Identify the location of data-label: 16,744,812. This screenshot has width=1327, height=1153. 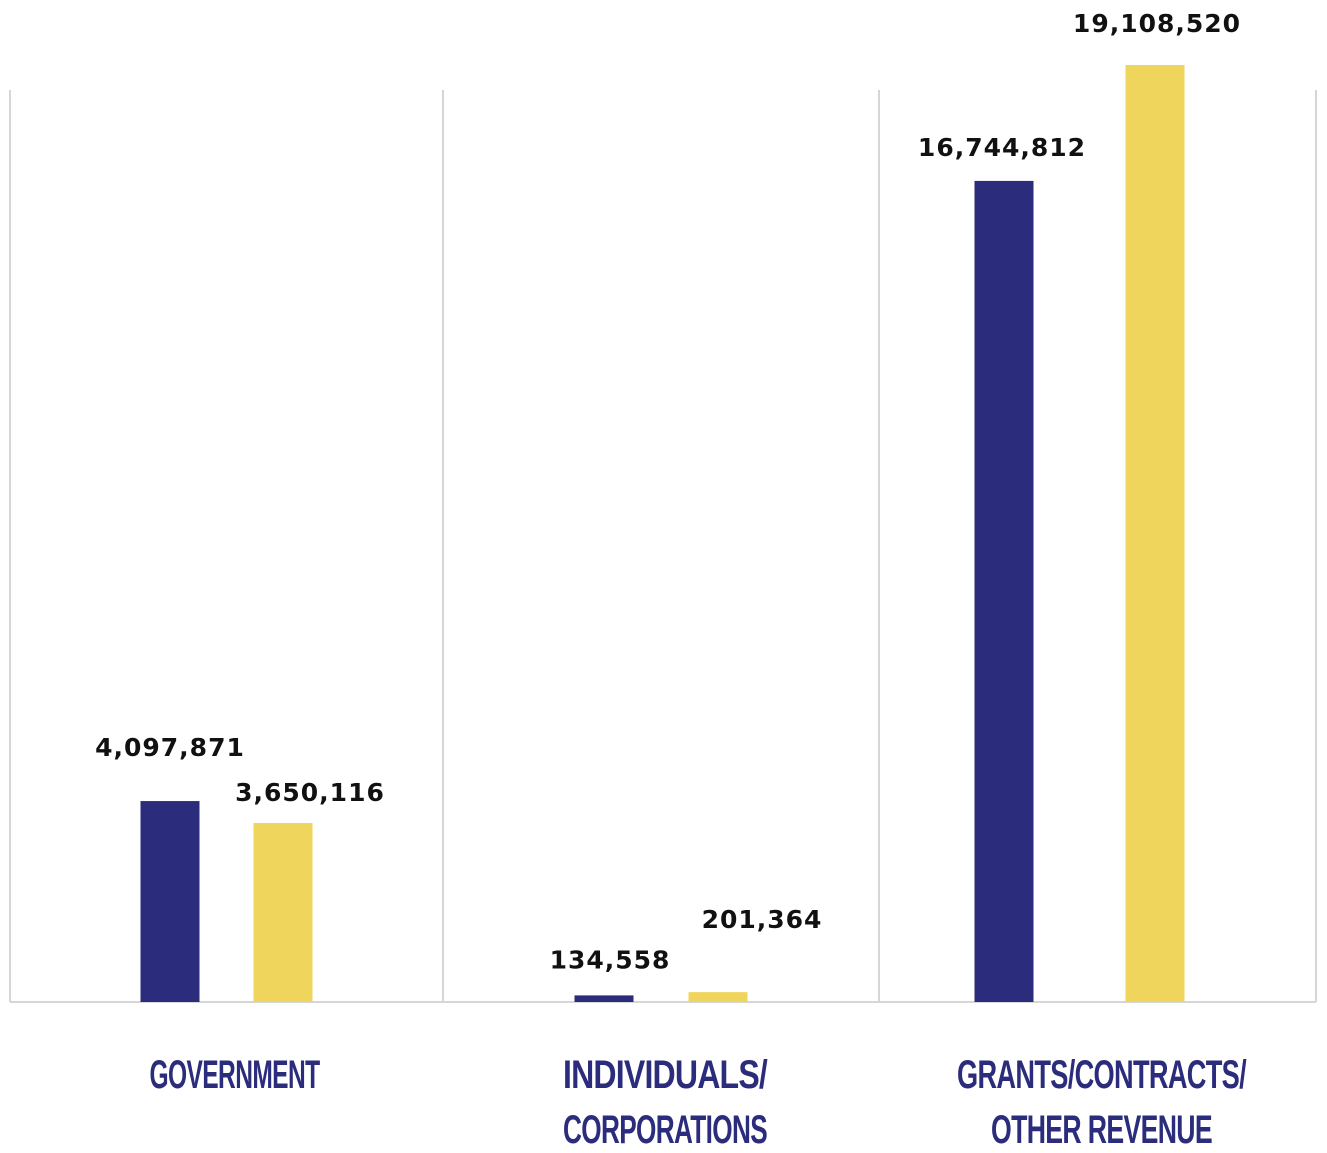
(1002, 147).